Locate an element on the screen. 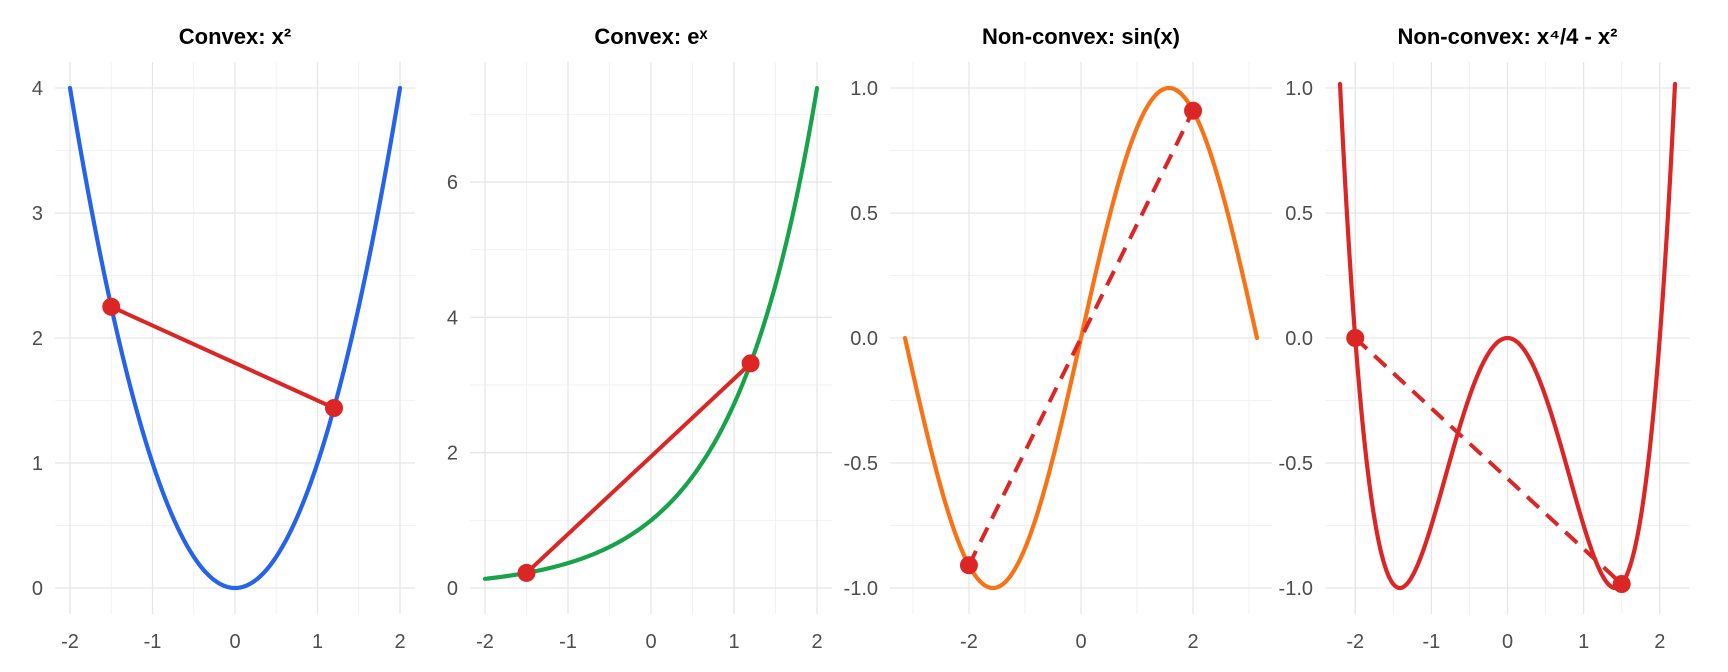 This screenshot has height=672, width=1728. panel-title: Convex: eˣ is located at coordinates (651, 36).